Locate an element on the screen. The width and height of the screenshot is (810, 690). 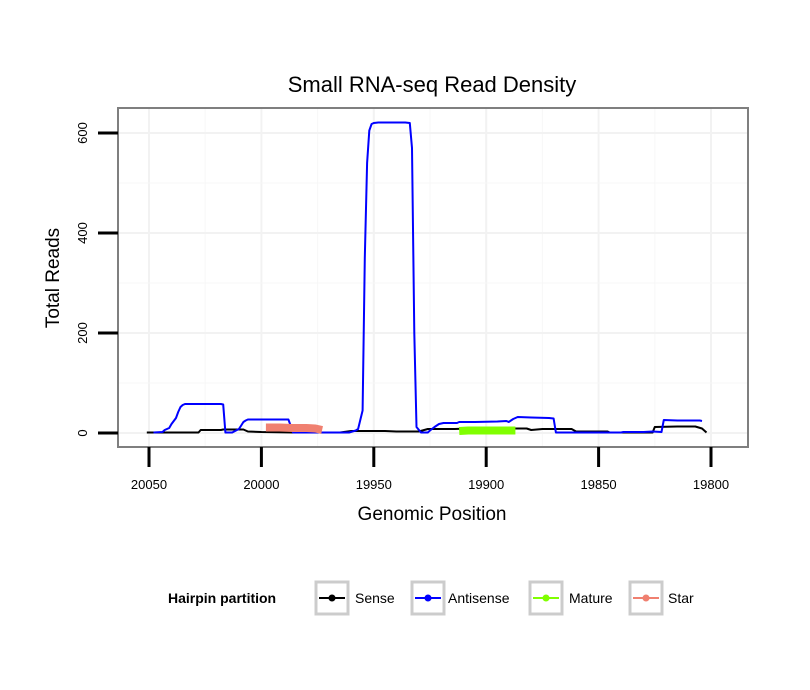
y-tick-label: 0 is located at coordinates (82, 432).